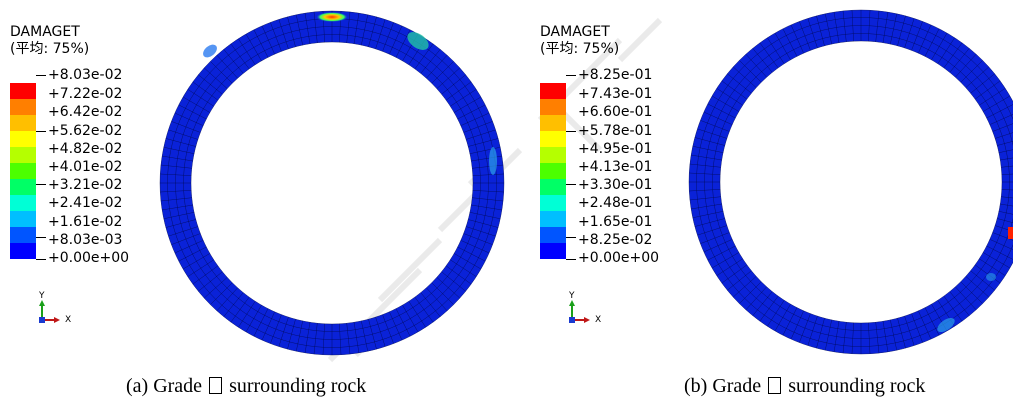 This screenshot has width=1013, height=410. What do you see at coordinates (615, 75) in the screenshot?
I see `tick-label: +8.25e-01` at bounding box center [615, 75].